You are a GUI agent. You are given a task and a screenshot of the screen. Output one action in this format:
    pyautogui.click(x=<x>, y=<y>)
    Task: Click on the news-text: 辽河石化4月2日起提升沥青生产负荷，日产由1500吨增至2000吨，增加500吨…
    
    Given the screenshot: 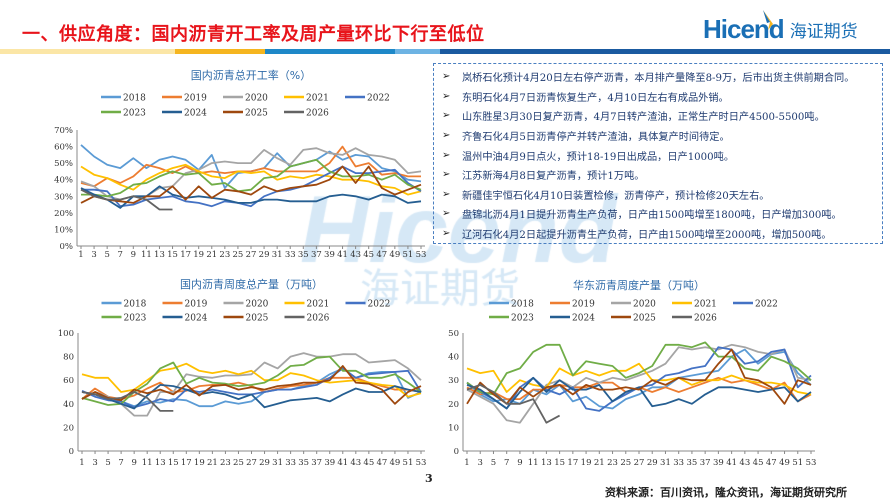 What is the action you would take?
    pyautogui.click(x=647, y=236)
    